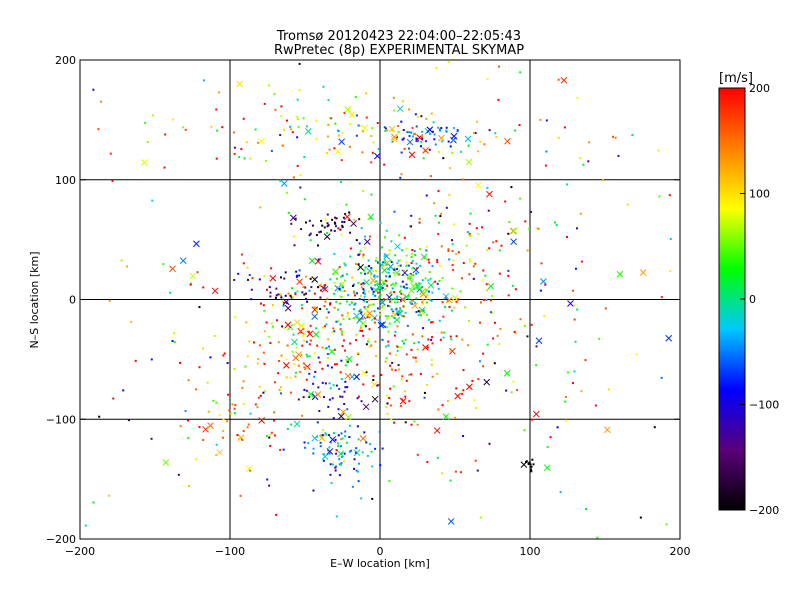 The height and width of the screenshot is (604, 800). Describe the element at coordinates (399, 50) in the screenshot. I see `chart-subtitle: RwPretec (8p) EXPERIMENTAL SKYMAP` at that location.